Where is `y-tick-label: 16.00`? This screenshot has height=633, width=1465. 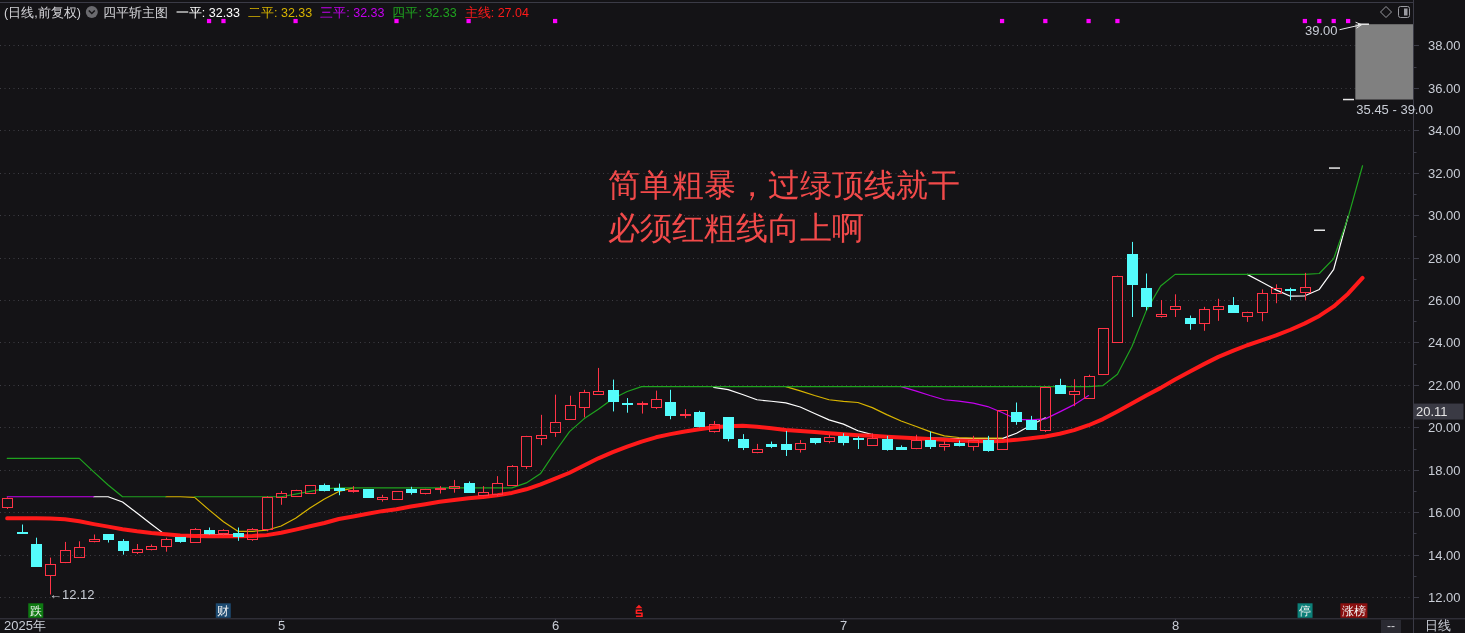 y-tick-label: 16.00 is located at coordinates (1444, 512).